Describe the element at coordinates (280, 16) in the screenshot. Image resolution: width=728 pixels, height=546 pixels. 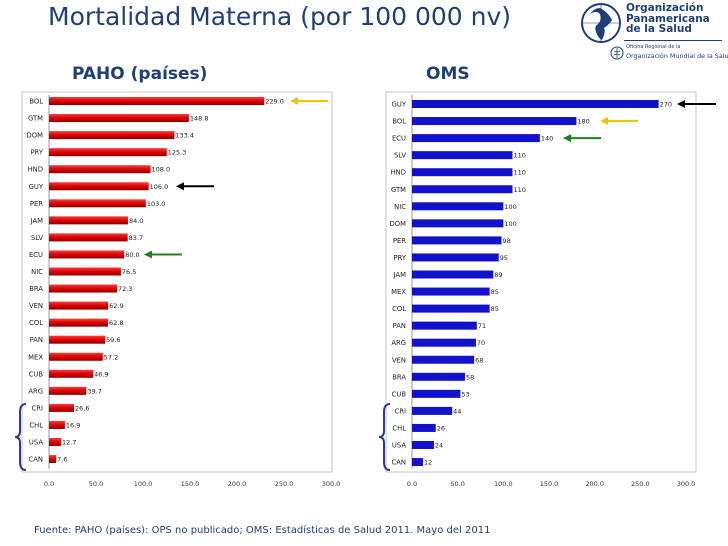
I see `page-title: Mortalidad Materna (por 100 000 nv)` at that location.